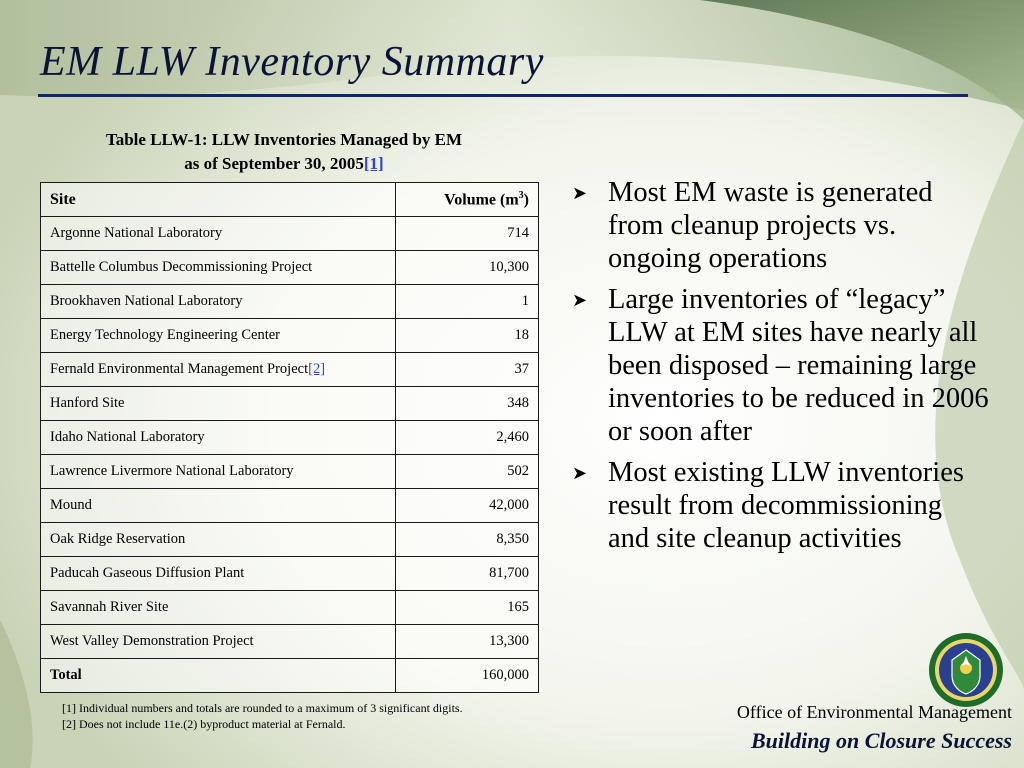 The width and height of the screenshot is (1024, 768). Describe the element at coordinates (526, 200) in the screenshot. I see `column-header-volume-close: )` at that location.